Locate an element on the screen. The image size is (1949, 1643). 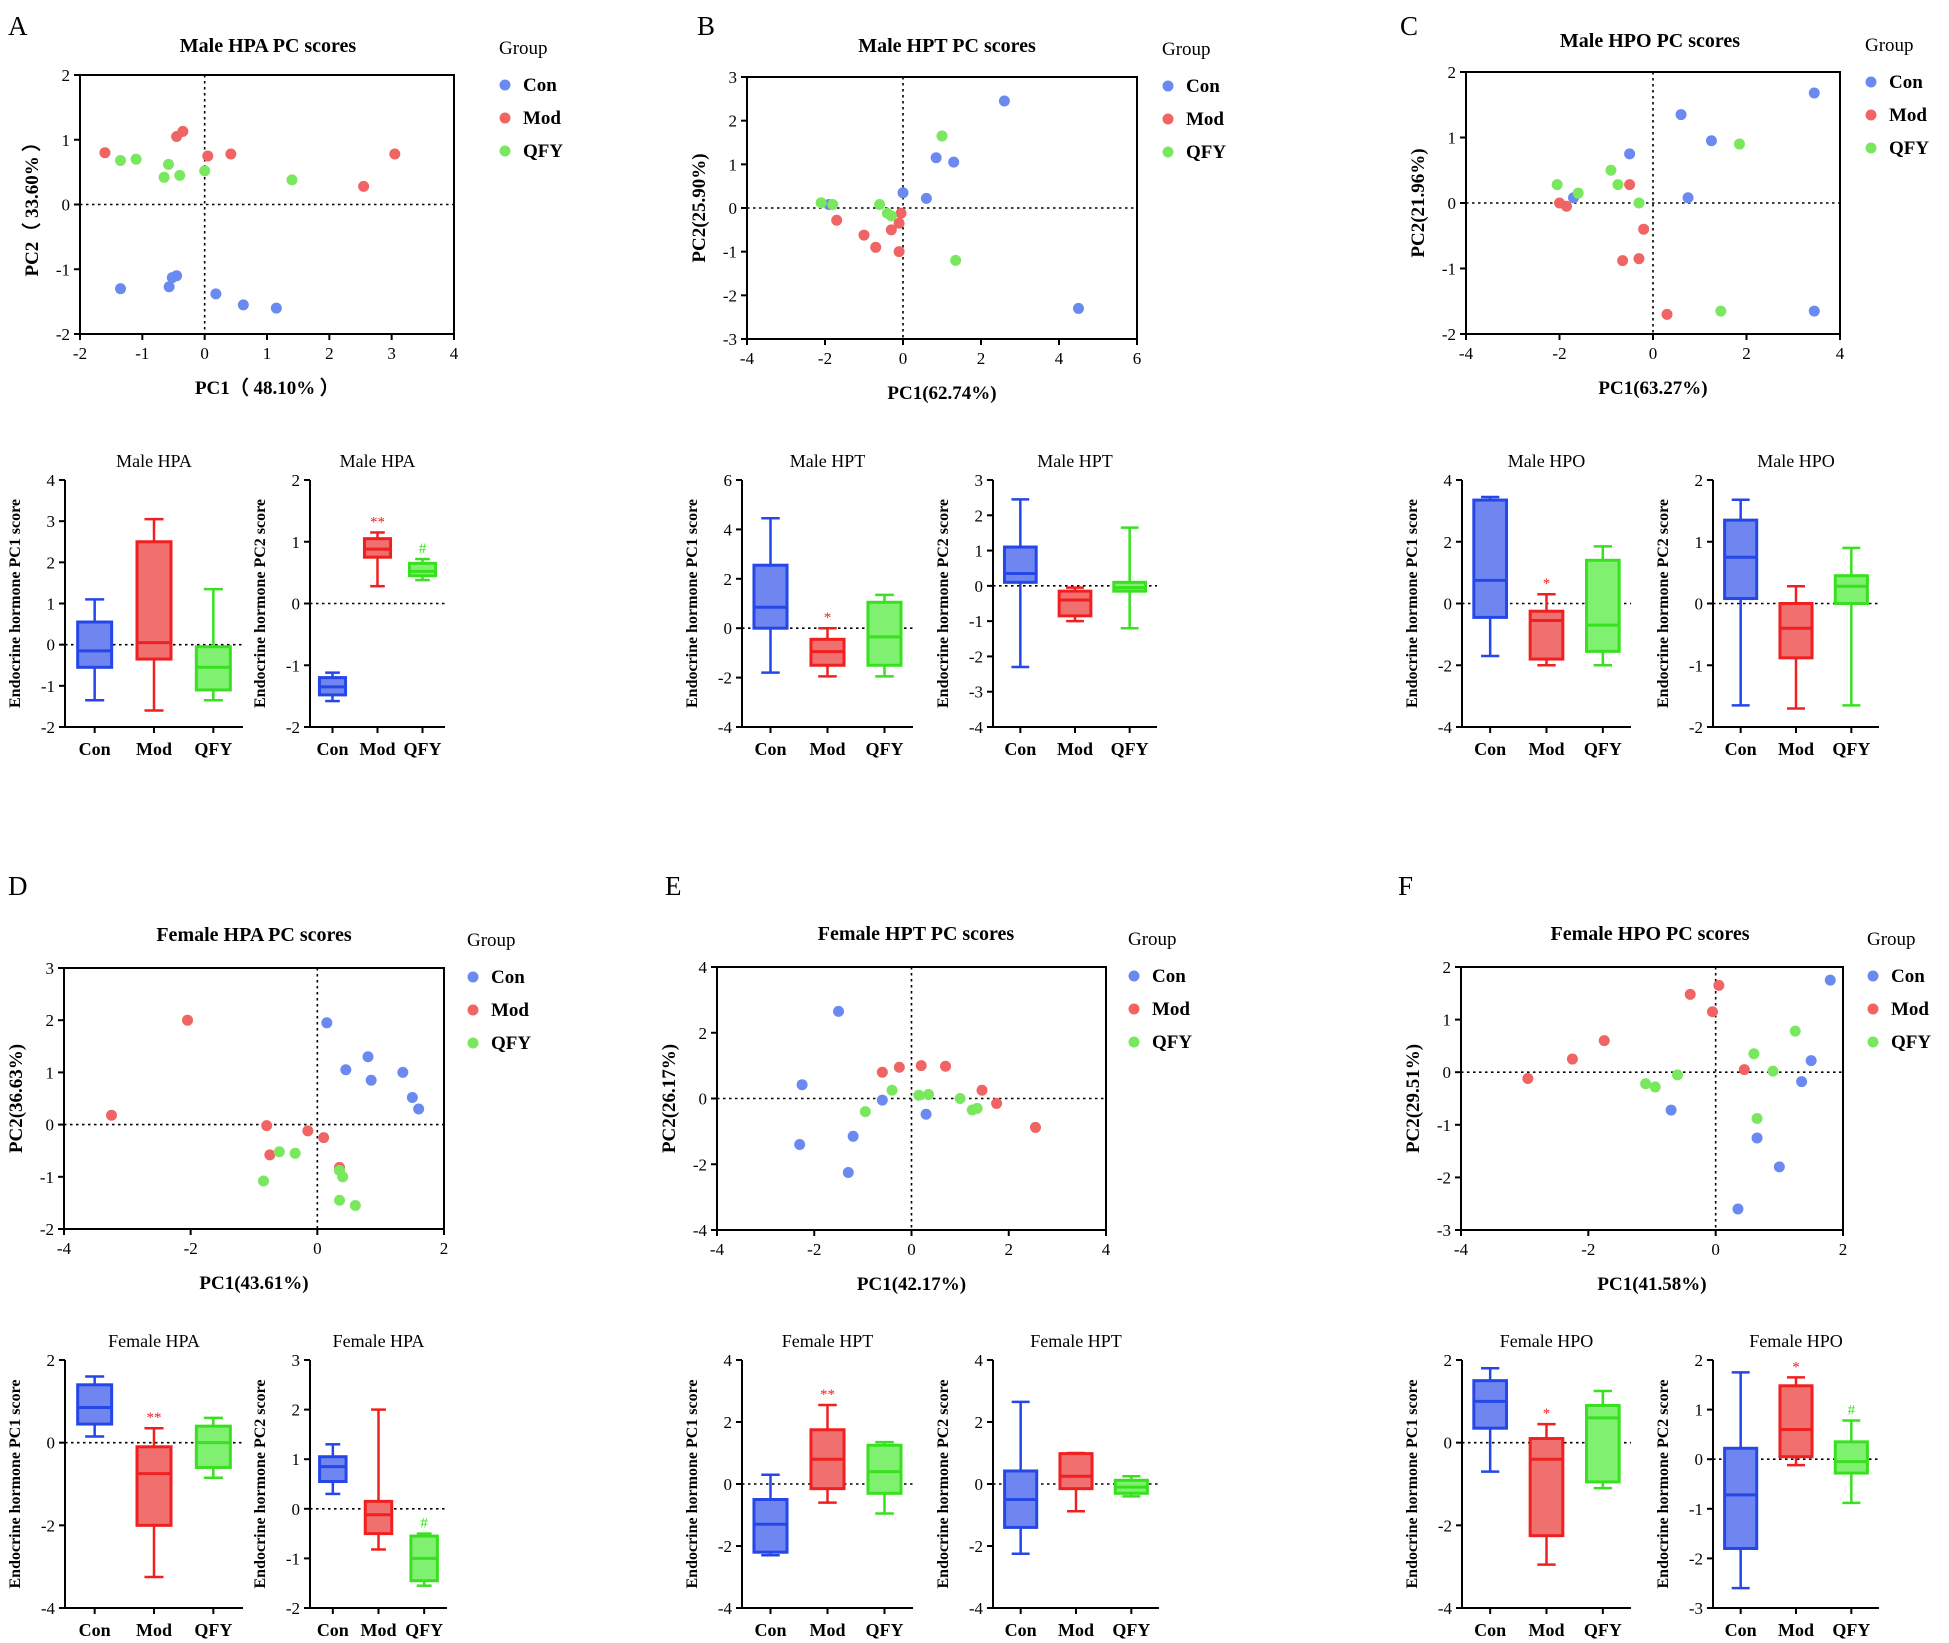
x-tick-label: 1 is located at coordinates (267, 353).